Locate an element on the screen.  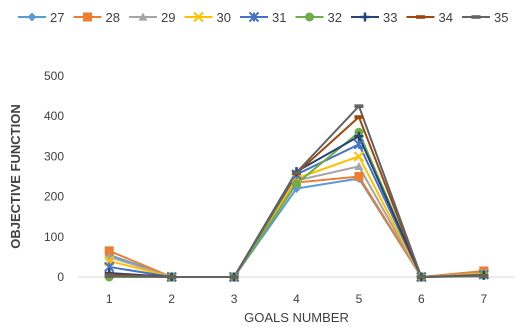
legend-label: 34 is located at coordinates (446, 17).